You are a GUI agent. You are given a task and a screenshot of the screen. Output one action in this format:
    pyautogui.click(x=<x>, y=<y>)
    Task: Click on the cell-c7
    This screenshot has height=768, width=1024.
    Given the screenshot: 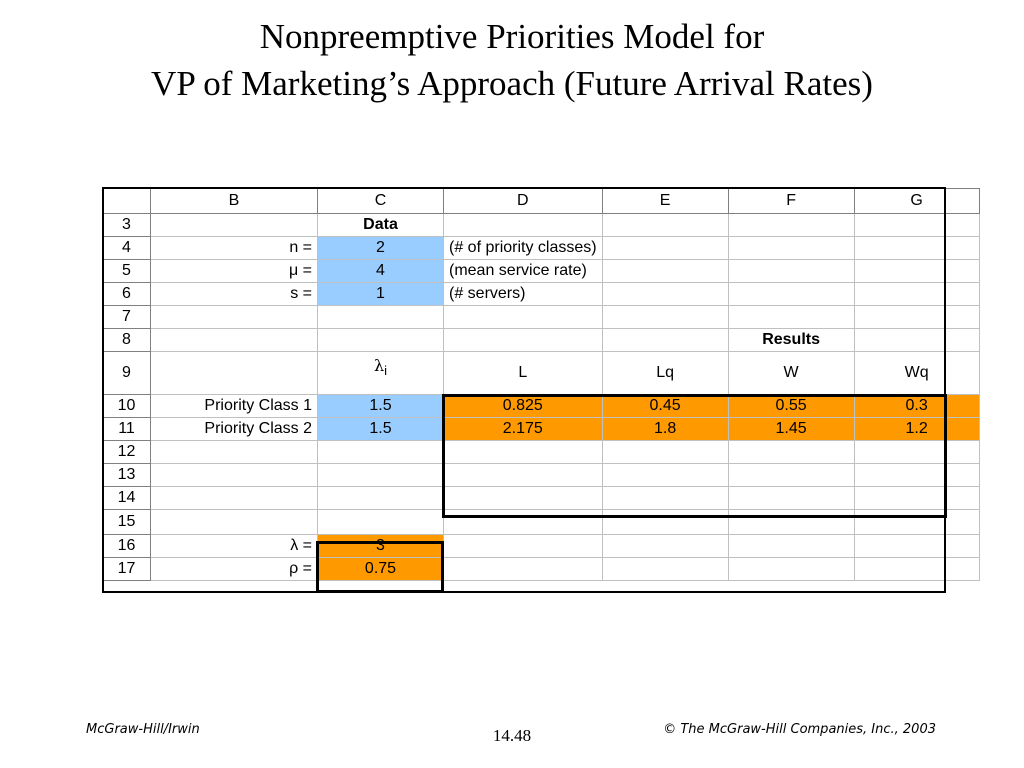 What is the action you would take?
    pyautogui.click(x=380, y=317)
    